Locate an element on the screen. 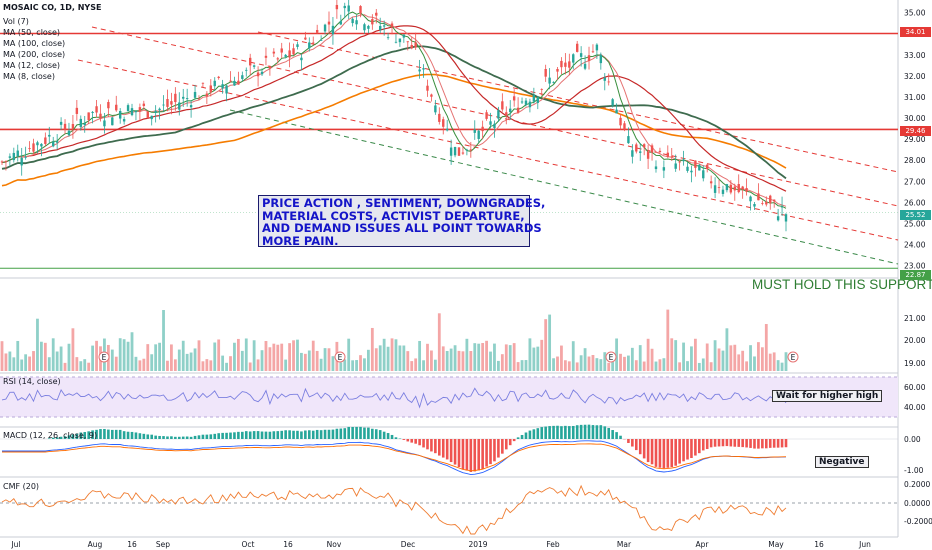 The height and width of the screenshot is (550, 932). price-tick-label: 35.00 is located at coordinates (915, 13).